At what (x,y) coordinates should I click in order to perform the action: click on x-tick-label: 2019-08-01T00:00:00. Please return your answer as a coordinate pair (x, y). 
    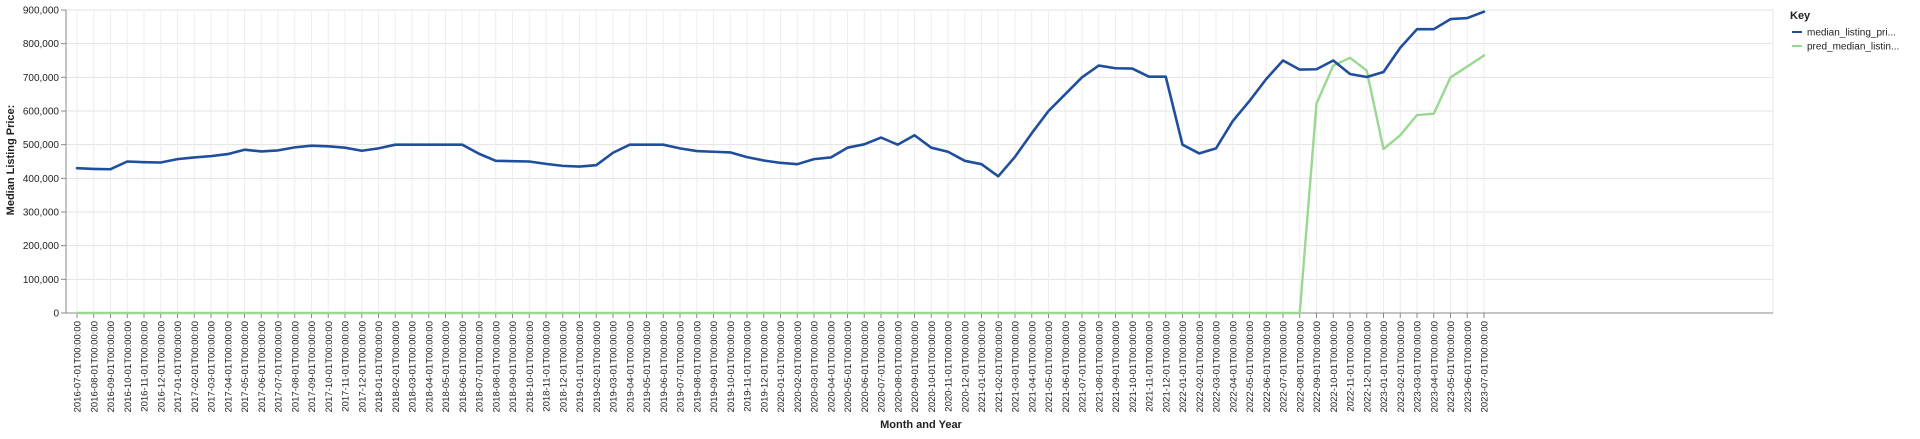
    Looking at the image, I should click on (697, 366).